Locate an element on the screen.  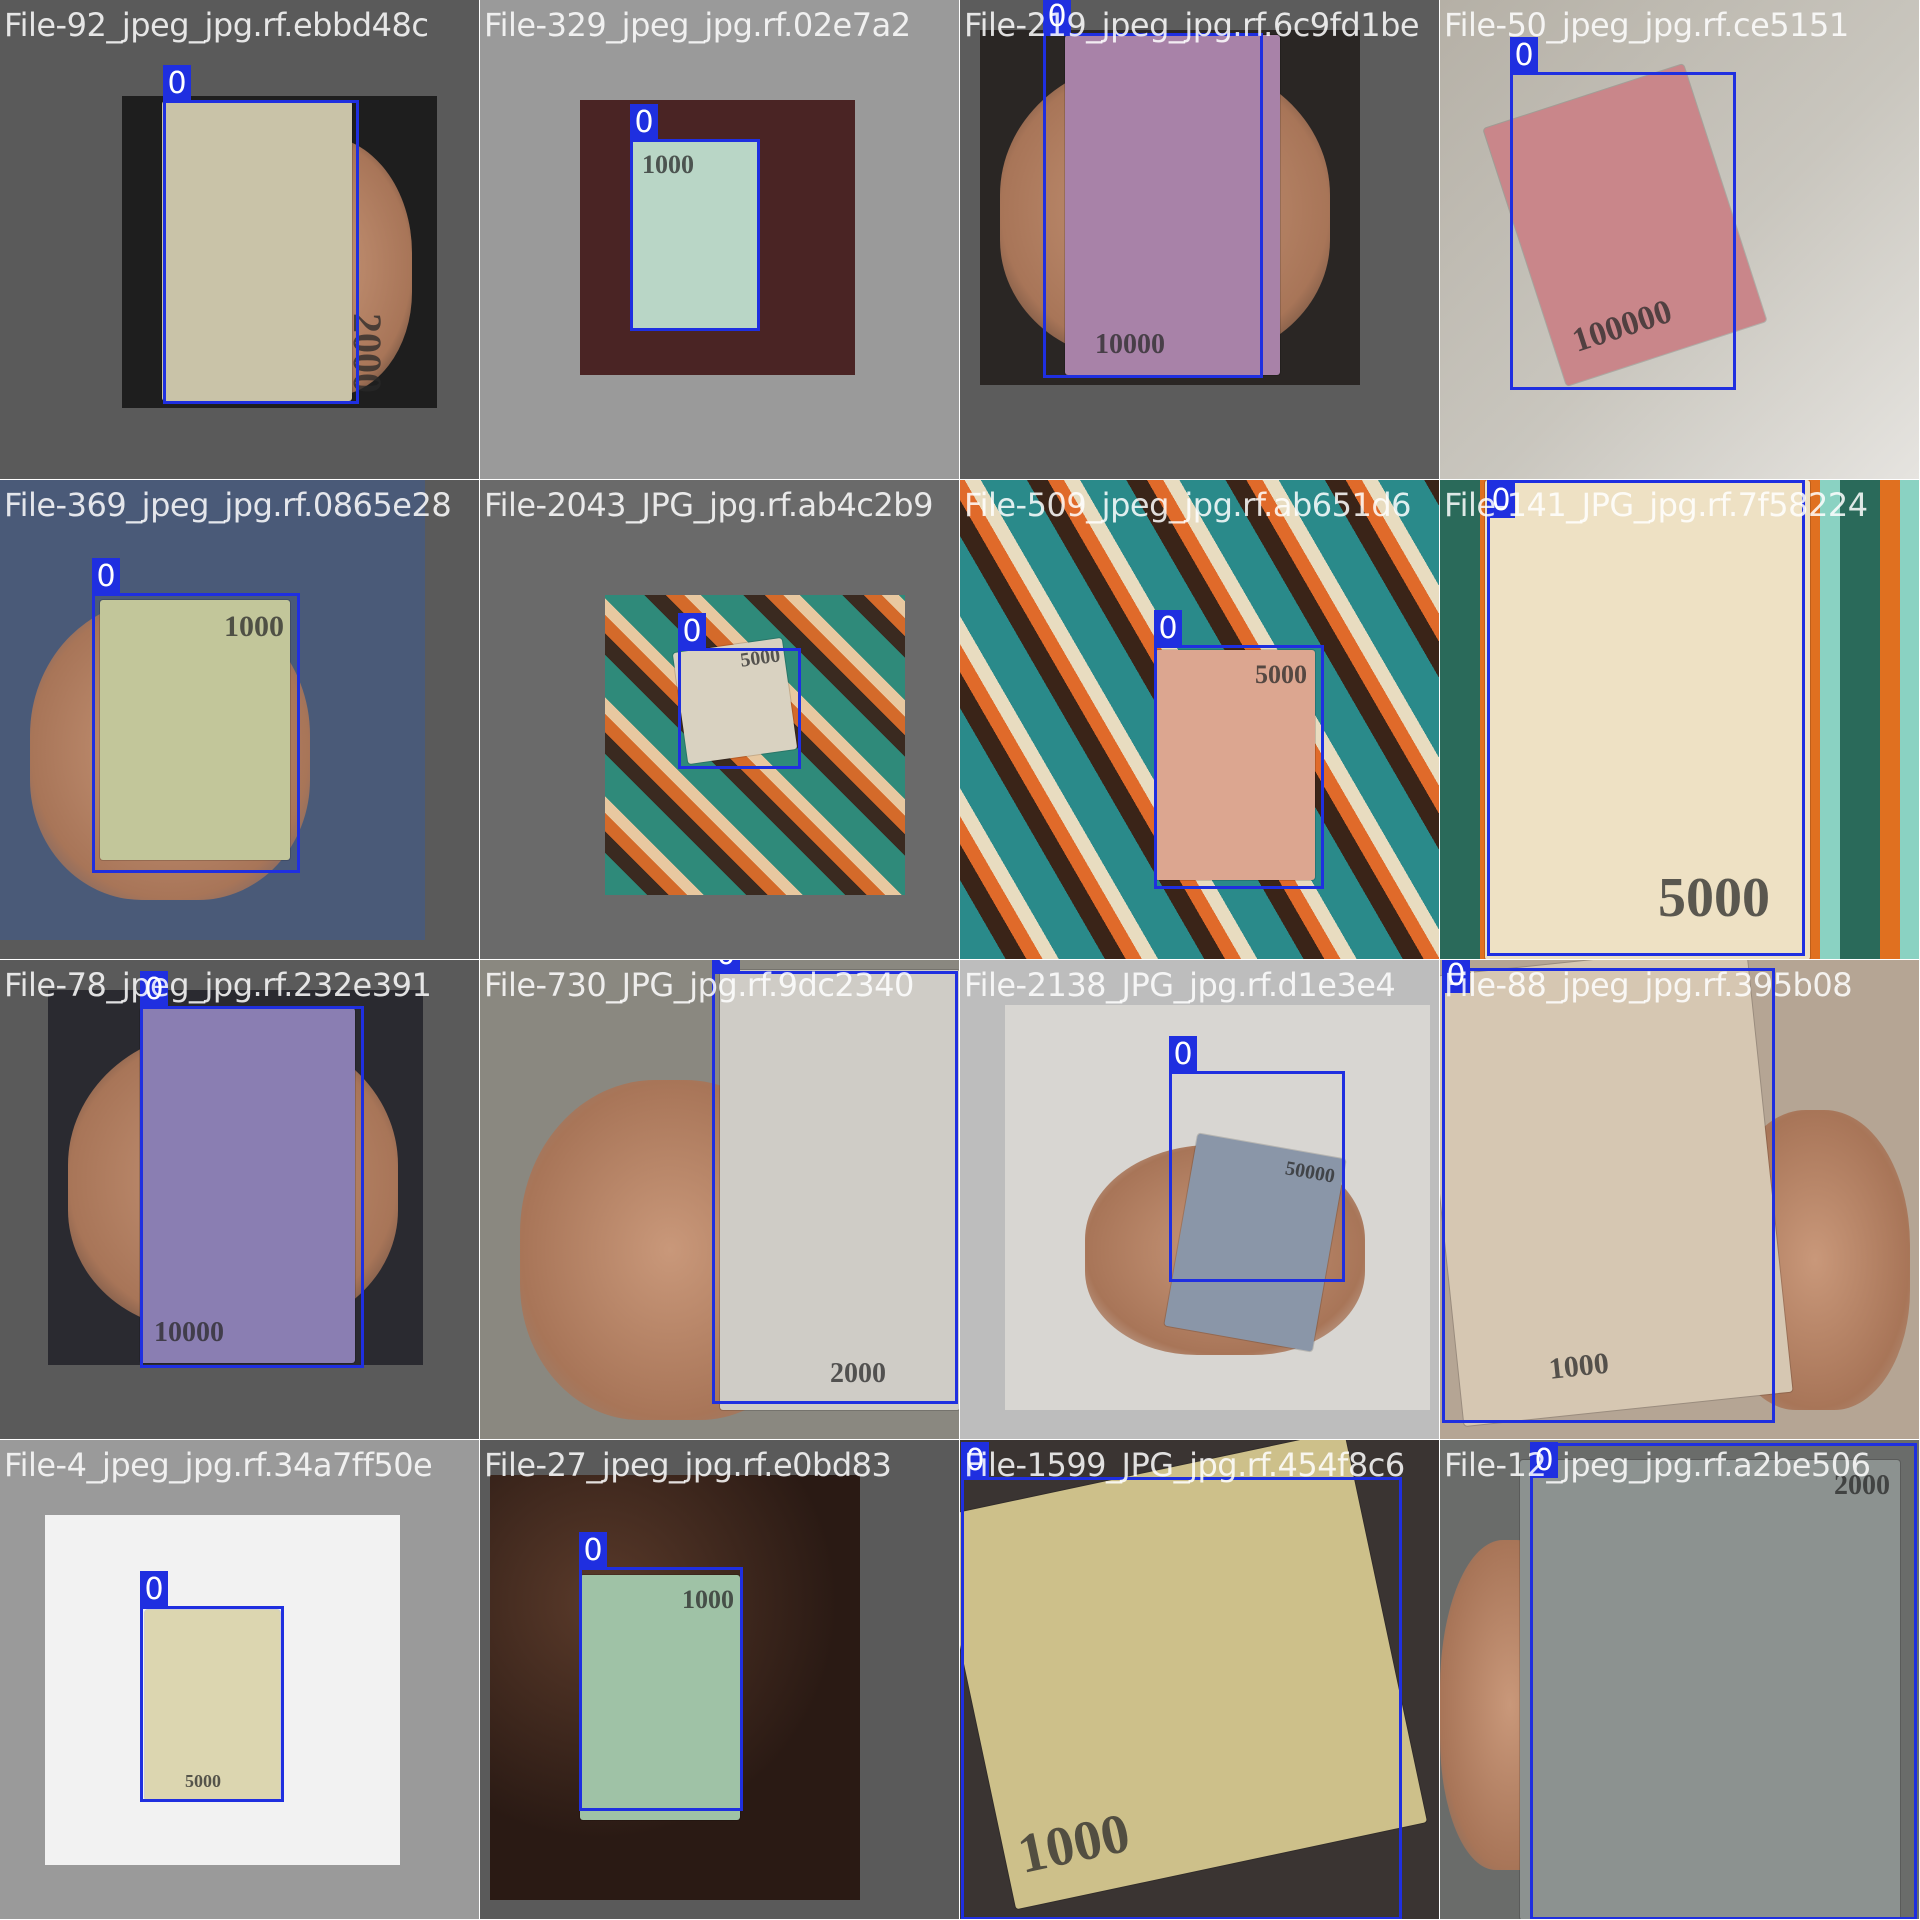
mosaic-tile: 2000 0 File-12_jpeg_jpg.rf.a2be506 is located at coordinates (1680, 1680).